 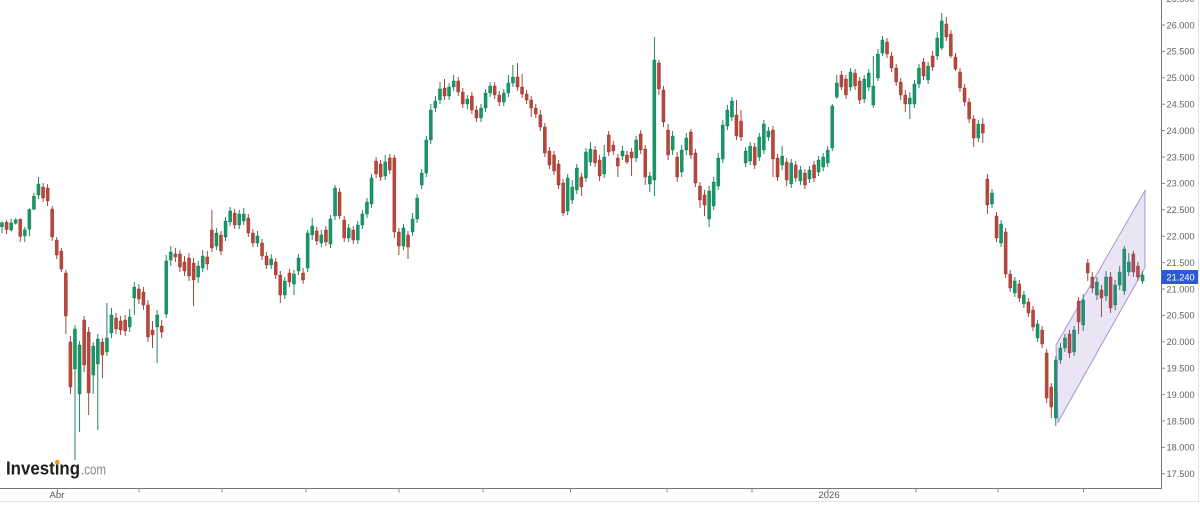 What do you see at coordinates (1181, 52) in the screenshot?
I see `svg-text: 25.500` at bounding box center [1181, 52].